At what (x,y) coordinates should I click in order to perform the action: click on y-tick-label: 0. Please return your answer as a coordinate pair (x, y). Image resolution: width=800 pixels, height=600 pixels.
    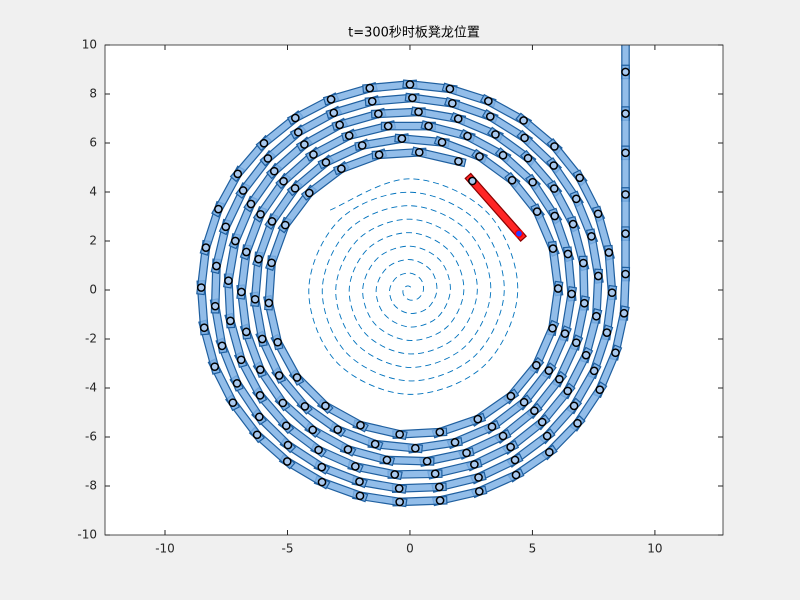
    Looking at the image, I should click on (93, 290).